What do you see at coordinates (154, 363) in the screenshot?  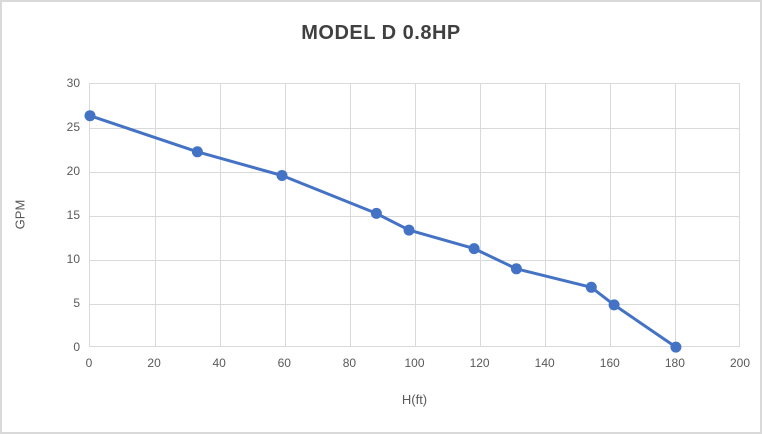 I see `x-axis-tick-label: 20` at bounding box center [154, 363].